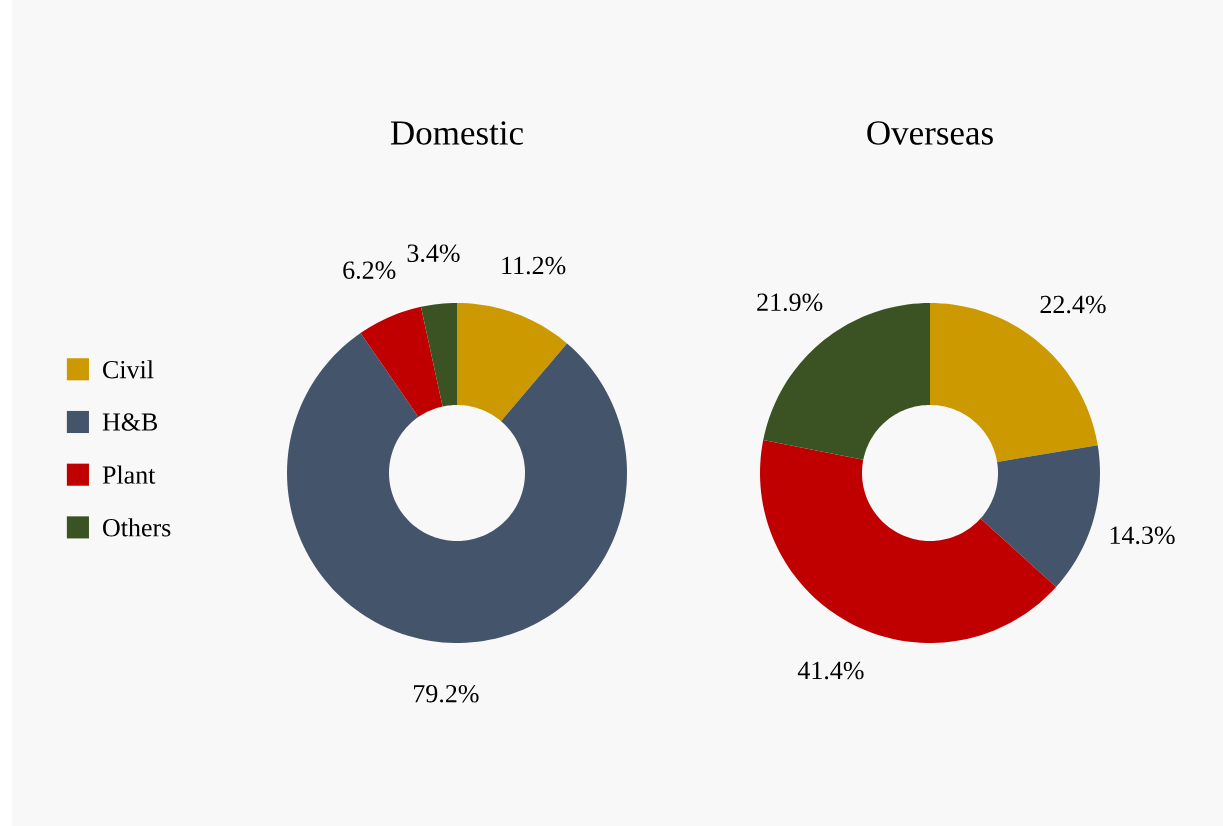 The image size is (1223, 826). Describe the element at coordinates (137, 527) in the screenshot. I see `legend-label: Others` at that location.